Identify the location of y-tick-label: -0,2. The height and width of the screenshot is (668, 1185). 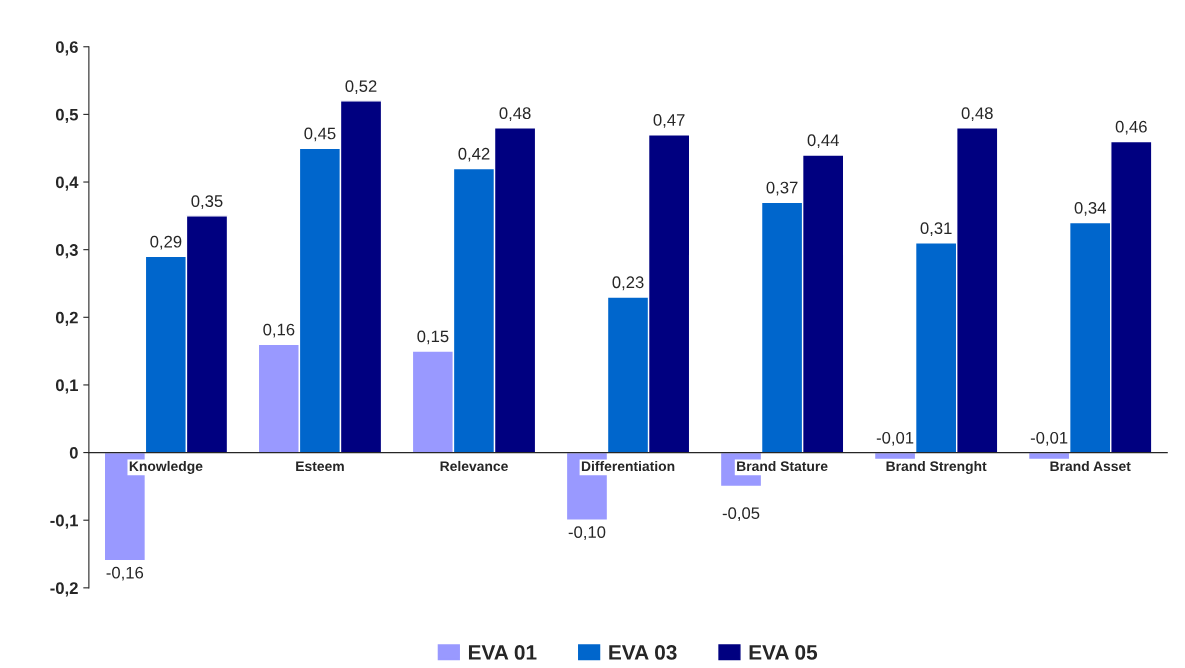
(64, 589).